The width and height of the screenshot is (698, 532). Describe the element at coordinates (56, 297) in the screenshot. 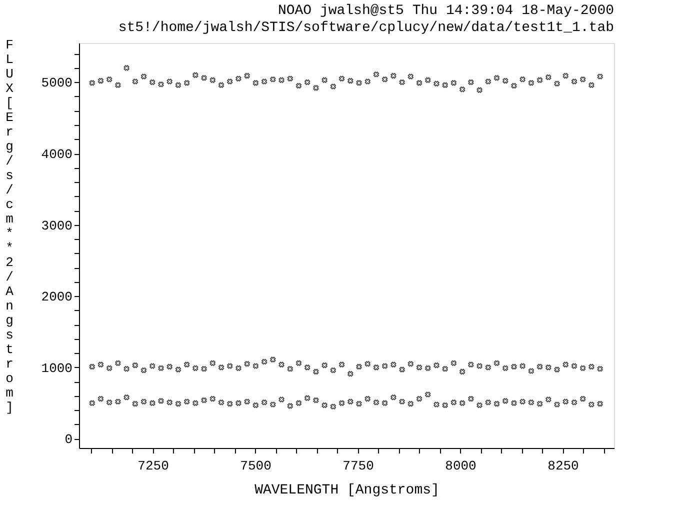

I see `y-tick-label: 2000` at that location.